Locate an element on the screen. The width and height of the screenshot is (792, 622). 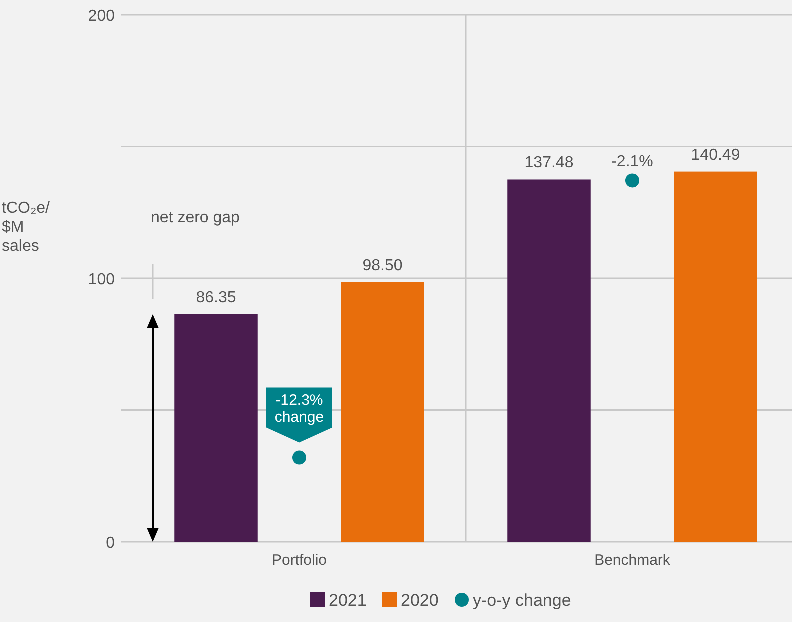
data-label: 137.48 is located at coordinates (549, 163).